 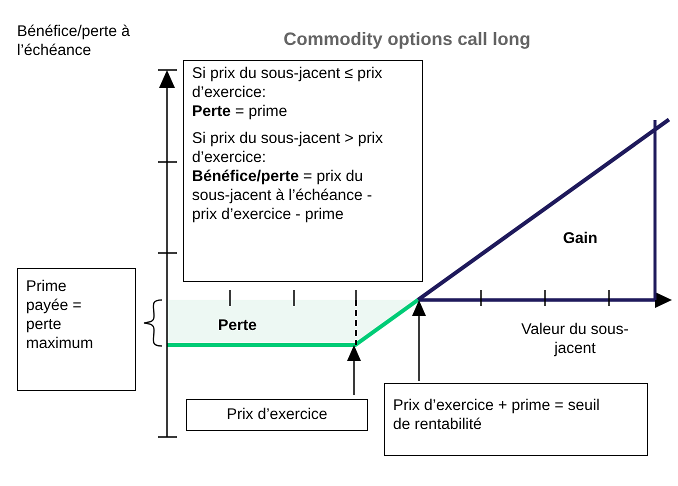 What do you see at coordinates (288, 148) in the screenshot?
I see `annotation: Si prix du sous-jacent > prix d’exercice:` at bounding box center [288, 148].